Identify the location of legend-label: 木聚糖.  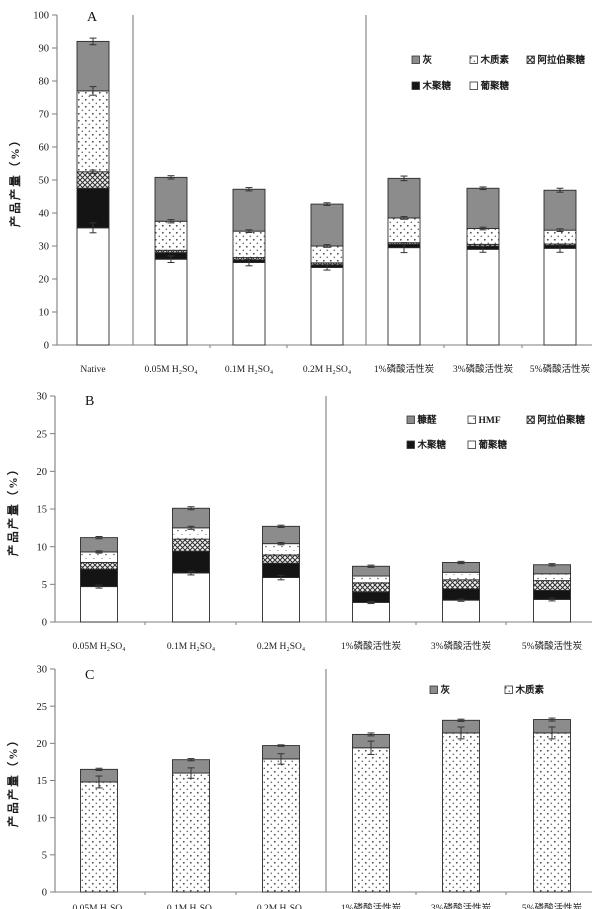
(437, 86).